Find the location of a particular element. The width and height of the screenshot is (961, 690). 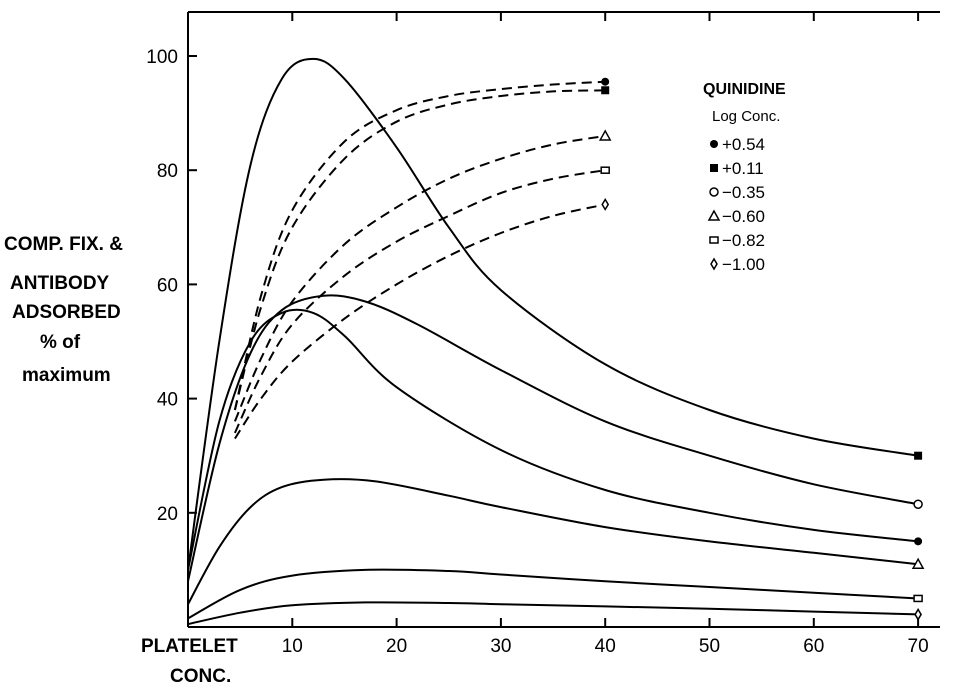

solid-curve-open-square is located at coordinates (553, 594).